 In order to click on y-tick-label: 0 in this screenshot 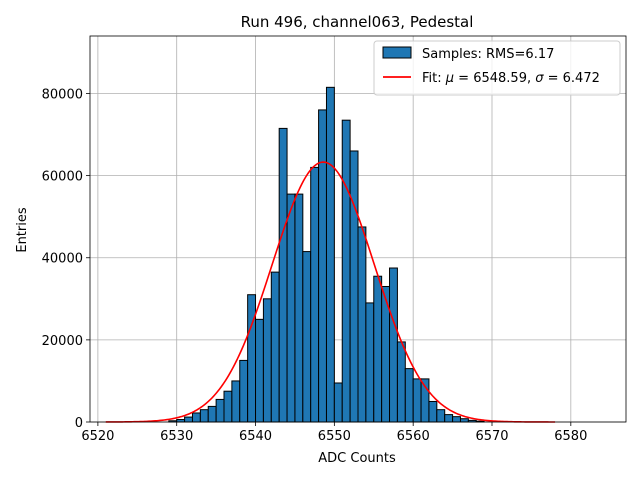, I will do `click(79, 423)`.